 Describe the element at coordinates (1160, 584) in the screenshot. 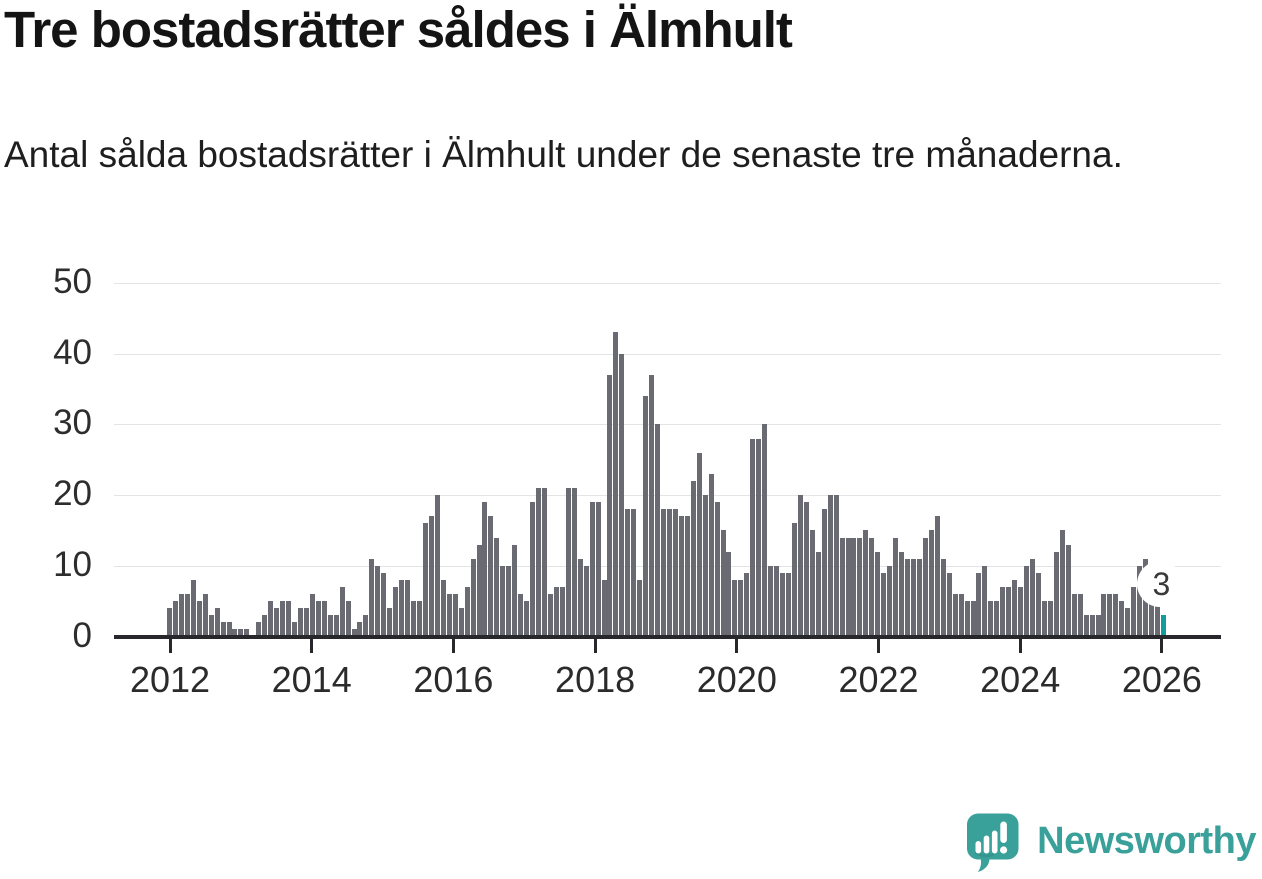

I see `annotation-bubble` at that location.